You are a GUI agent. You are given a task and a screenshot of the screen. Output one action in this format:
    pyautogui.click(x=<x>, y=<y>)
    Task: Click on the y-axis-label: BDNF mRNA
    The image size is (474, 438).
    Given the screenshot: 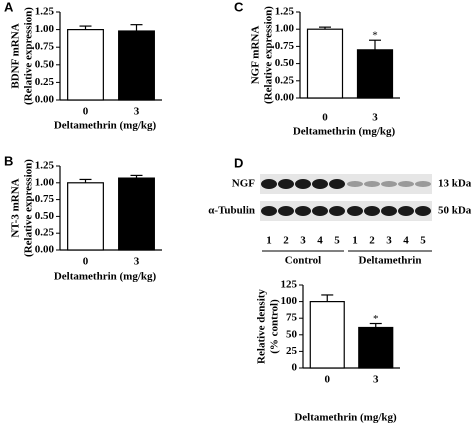 What is the action you would take?
    pyautogui.click(x=16, y=55)
    